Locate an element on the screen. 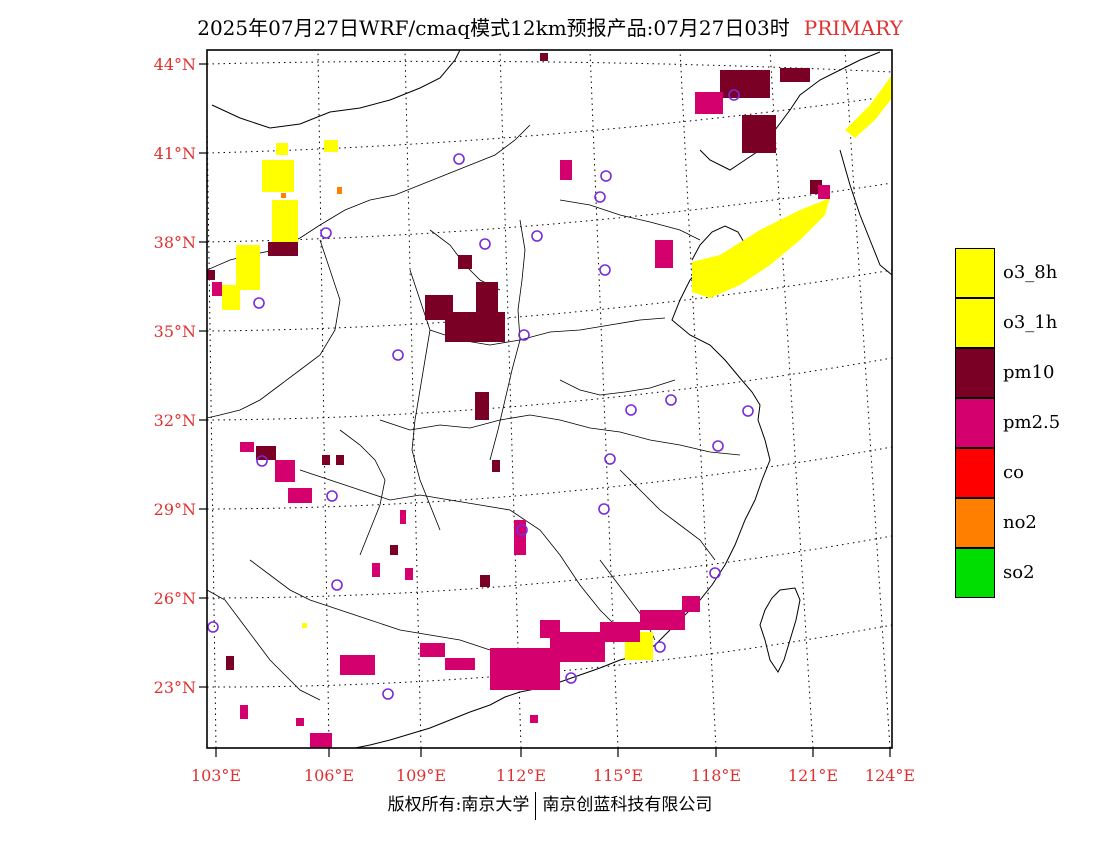  legend-label: co is located at coordinates (1013, 472).